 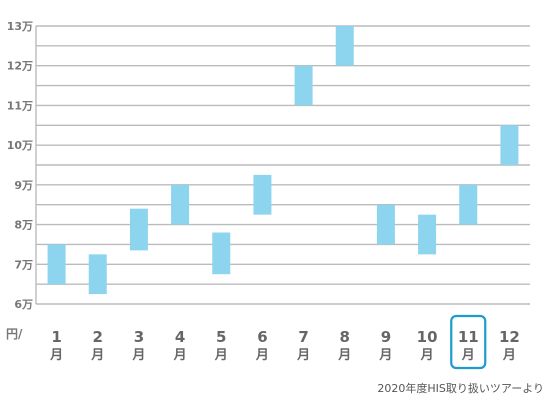 I want to click on x-tick-number: 2, so click(x=98, y=337).